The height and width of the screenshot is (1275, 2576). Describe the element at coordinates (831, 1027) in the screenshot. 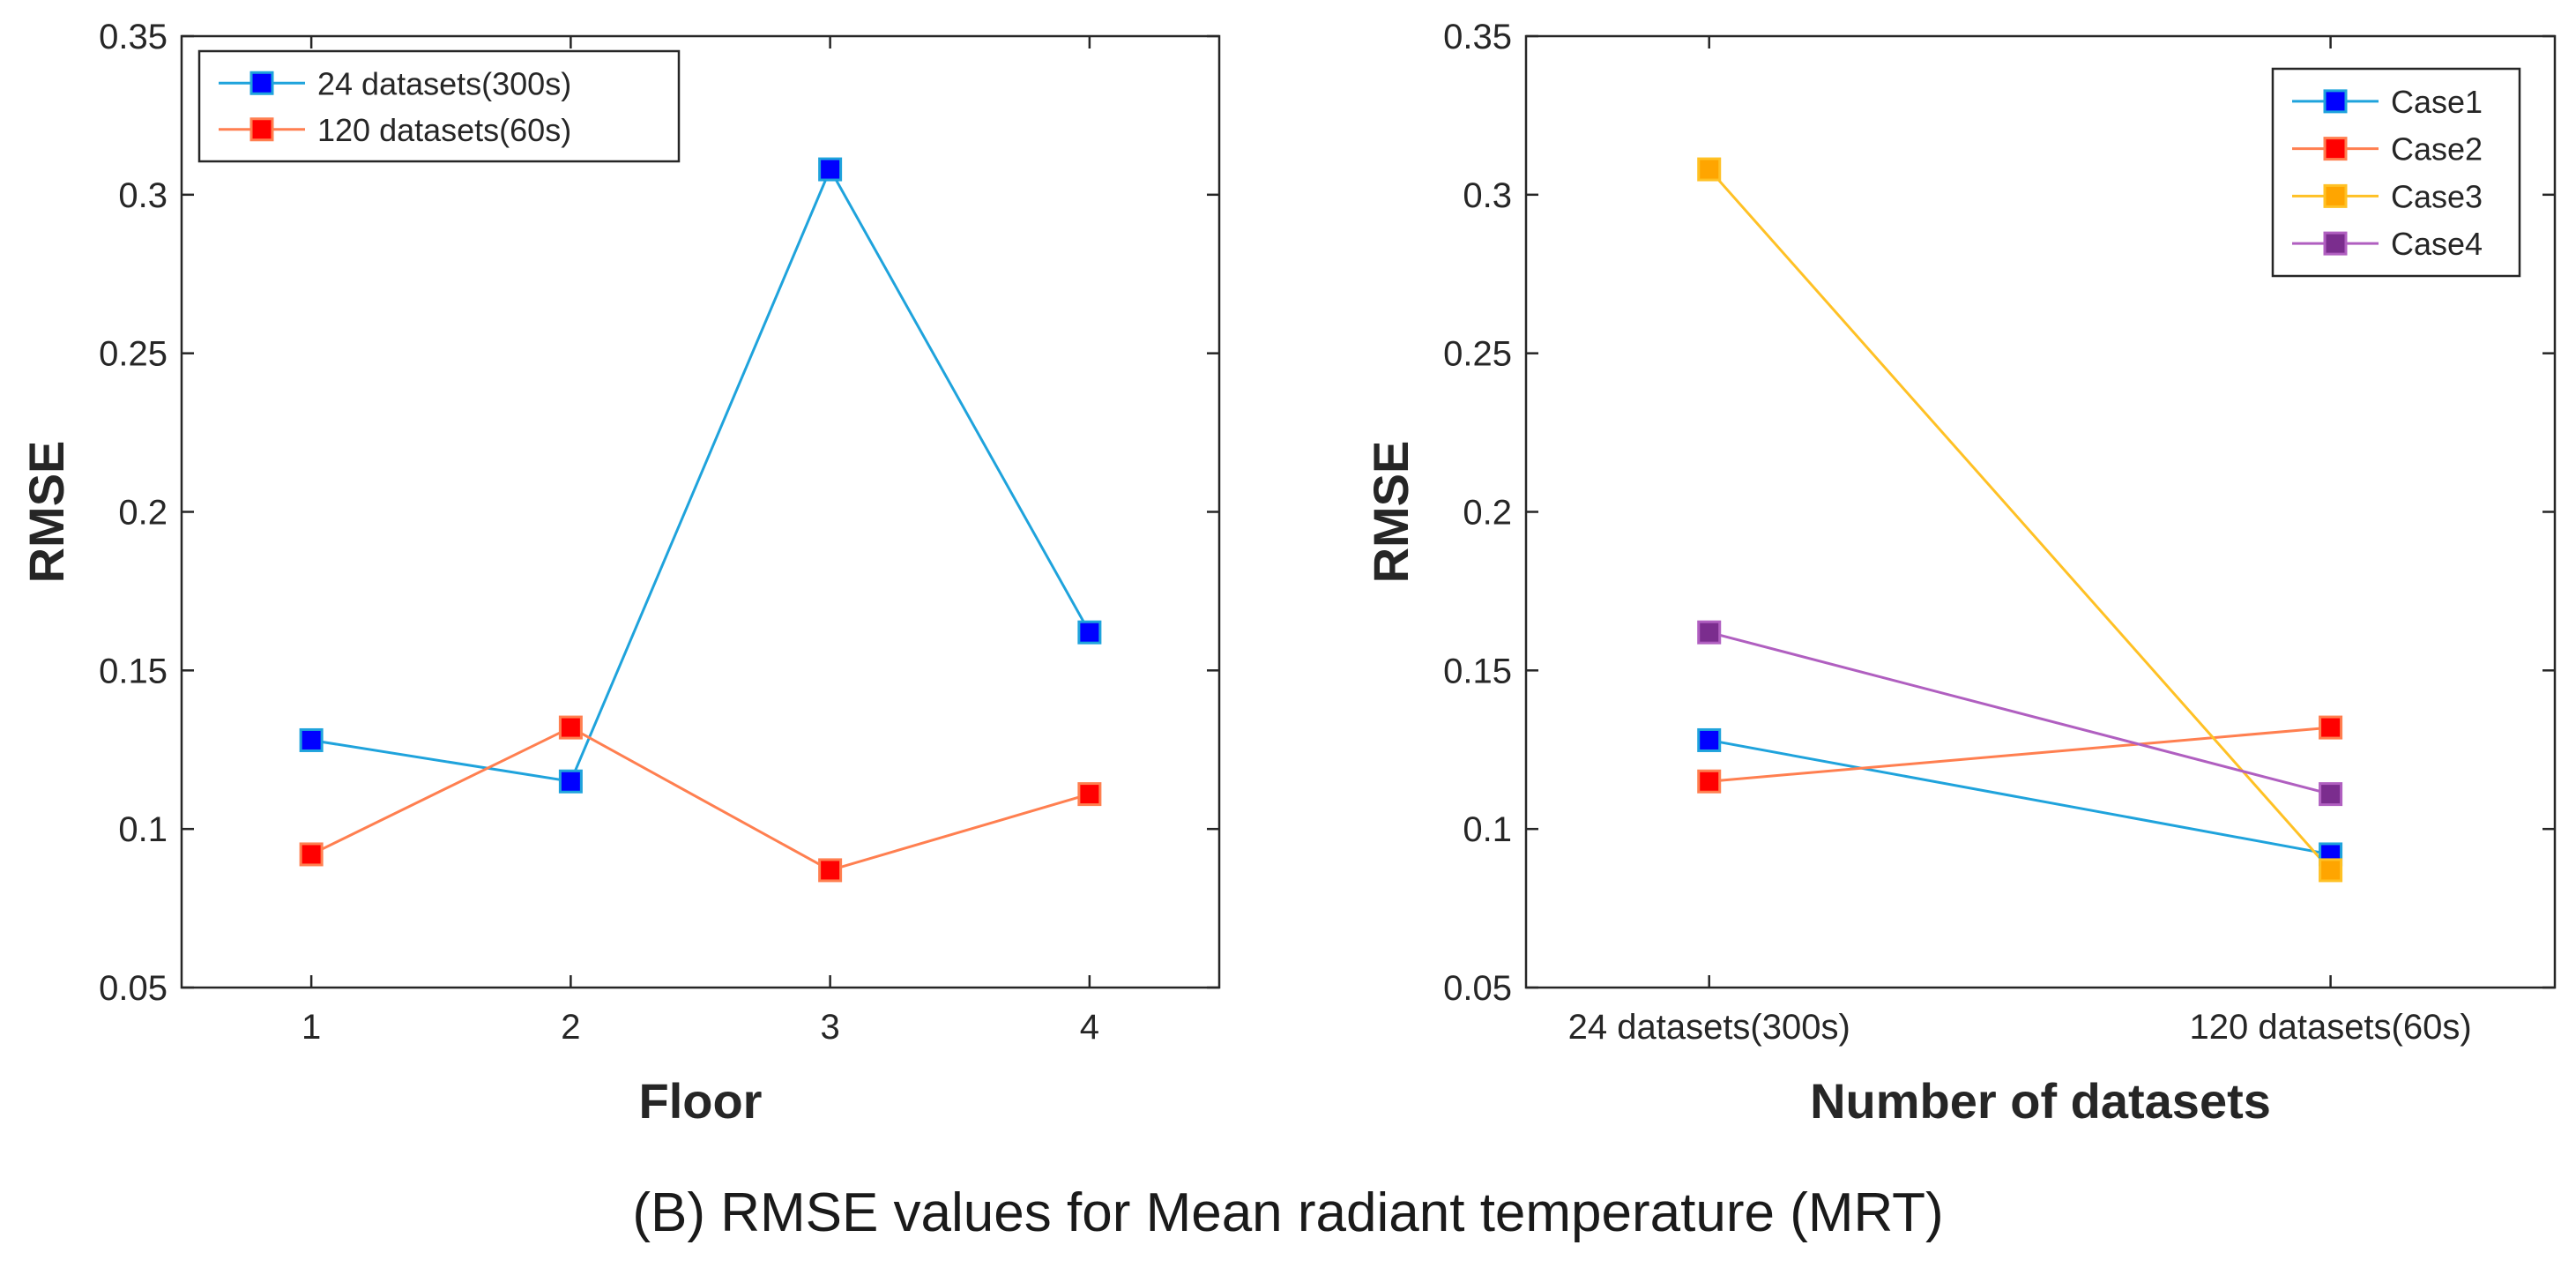

I see `x-tick-label: 3` at that location.